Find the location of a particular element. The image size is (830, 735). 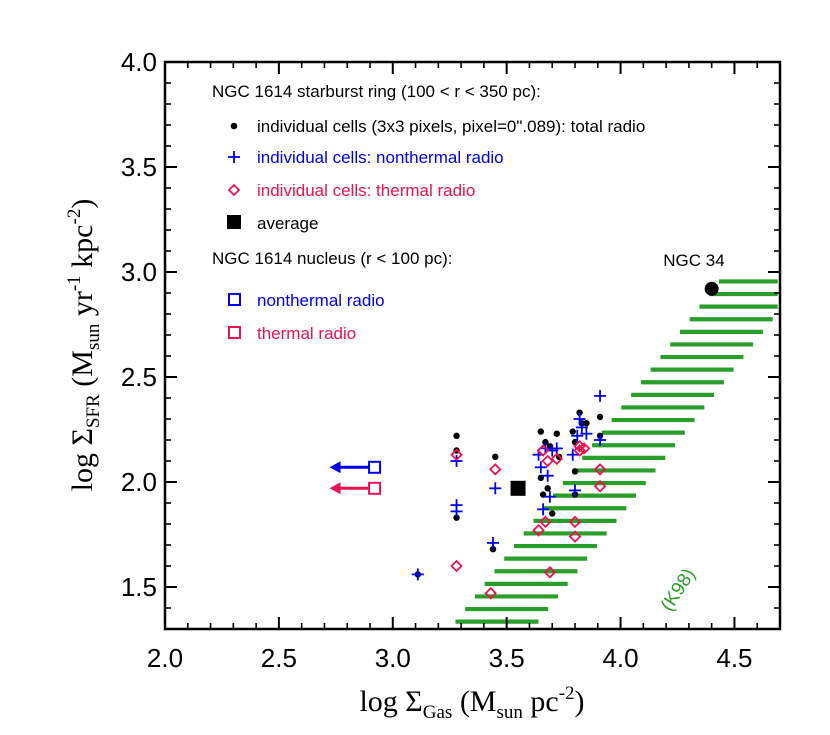

legend-label-thermal: individual cells: thermal radio is located at coordinates (366, 190).